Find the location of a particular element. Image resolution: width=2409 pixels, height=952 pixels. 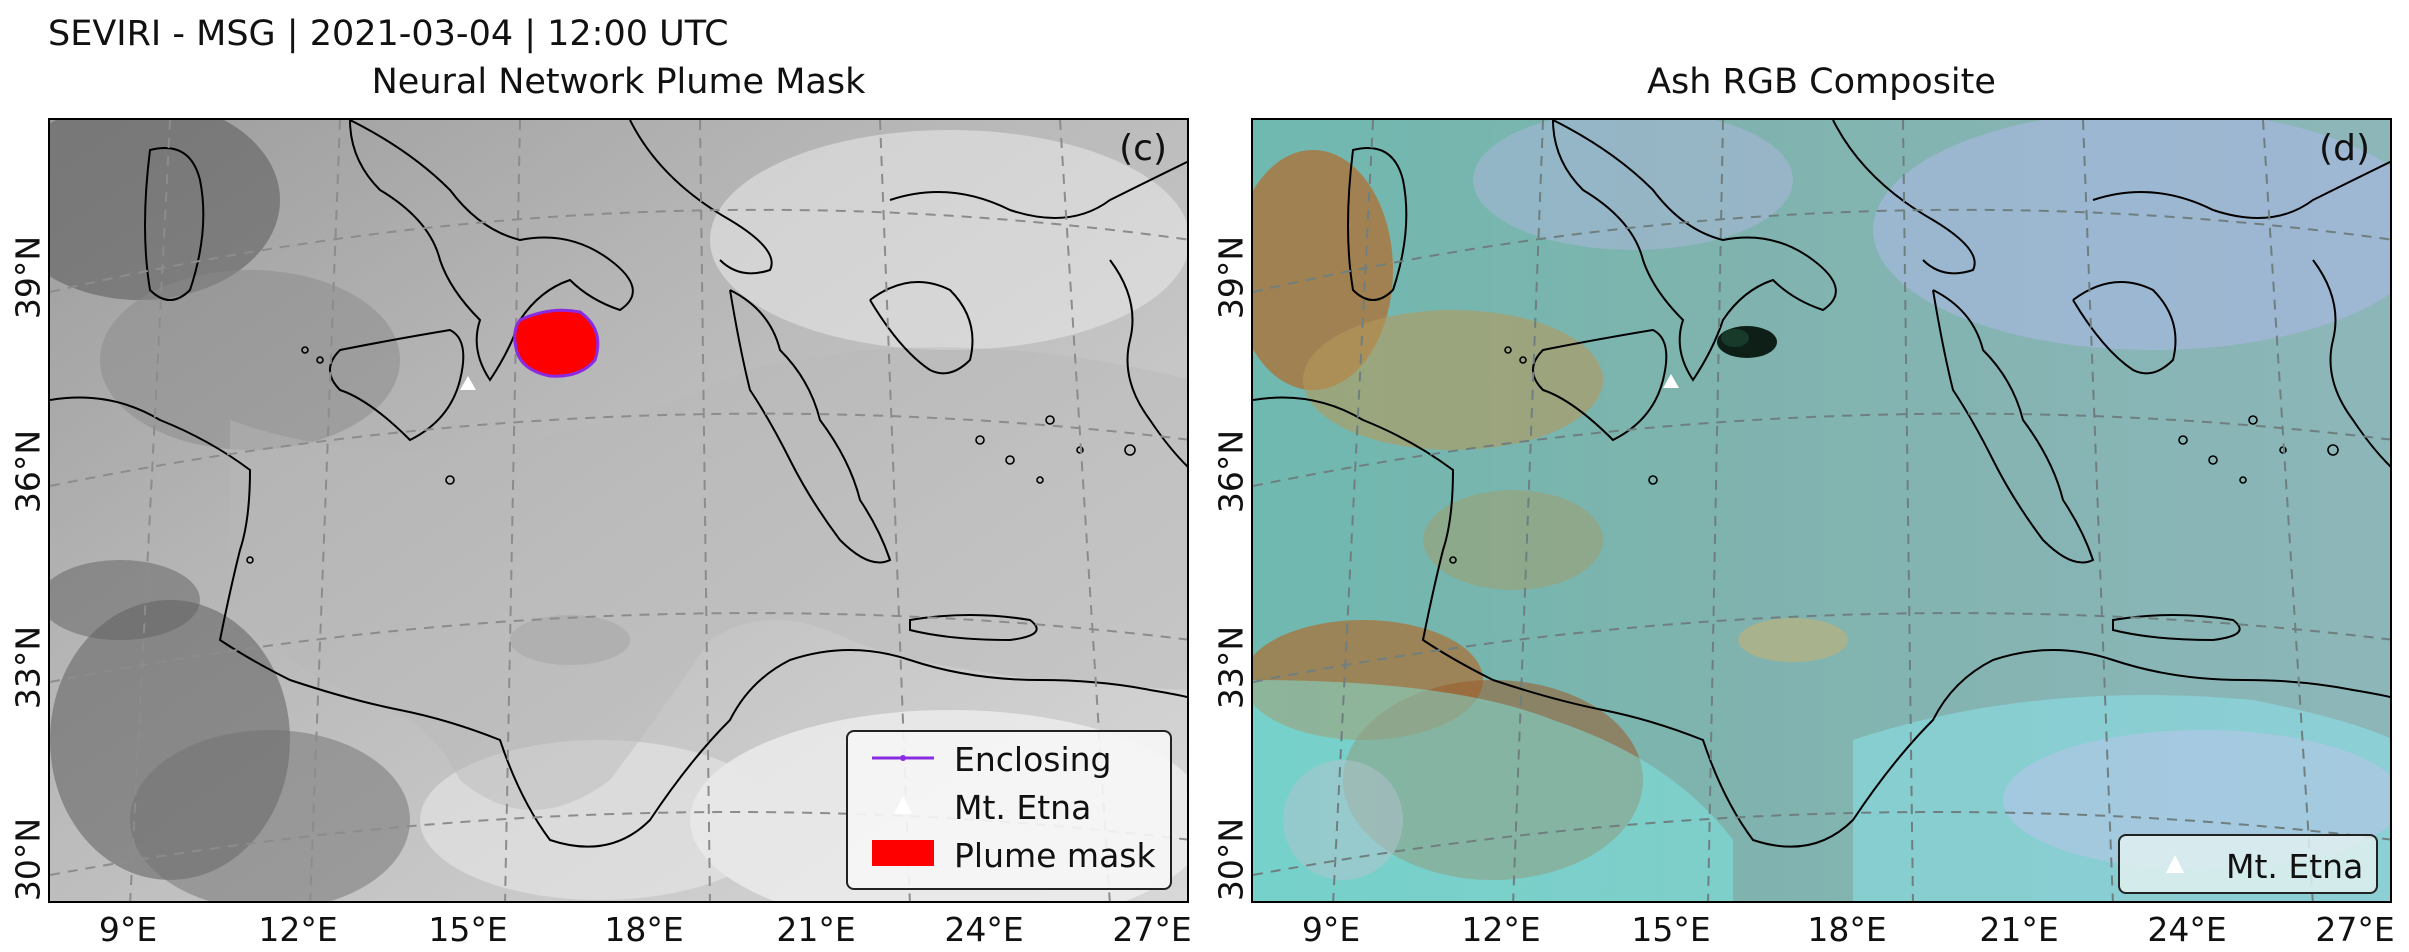

legend-item-enclosing: Enclosing is located at coordinates (1009, 758).